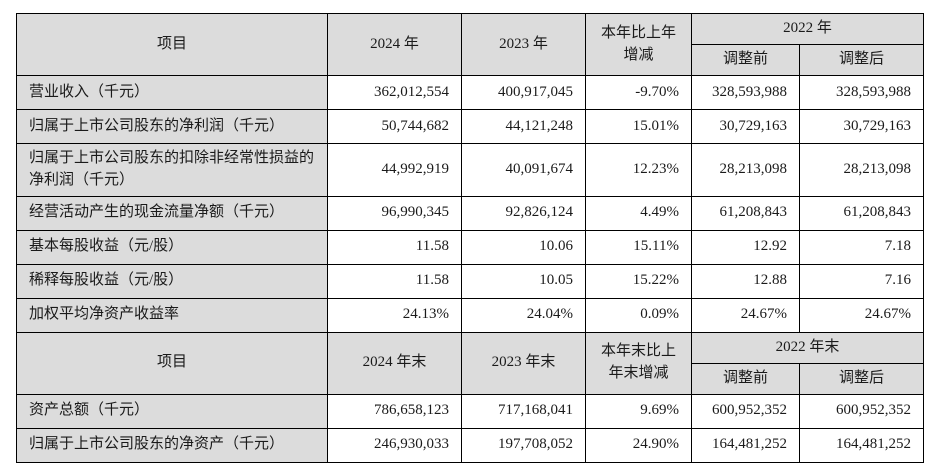  Describe the element at coordinates (394, 315) in the screenshot. I see `cell-2024: 24.13%` at that location.